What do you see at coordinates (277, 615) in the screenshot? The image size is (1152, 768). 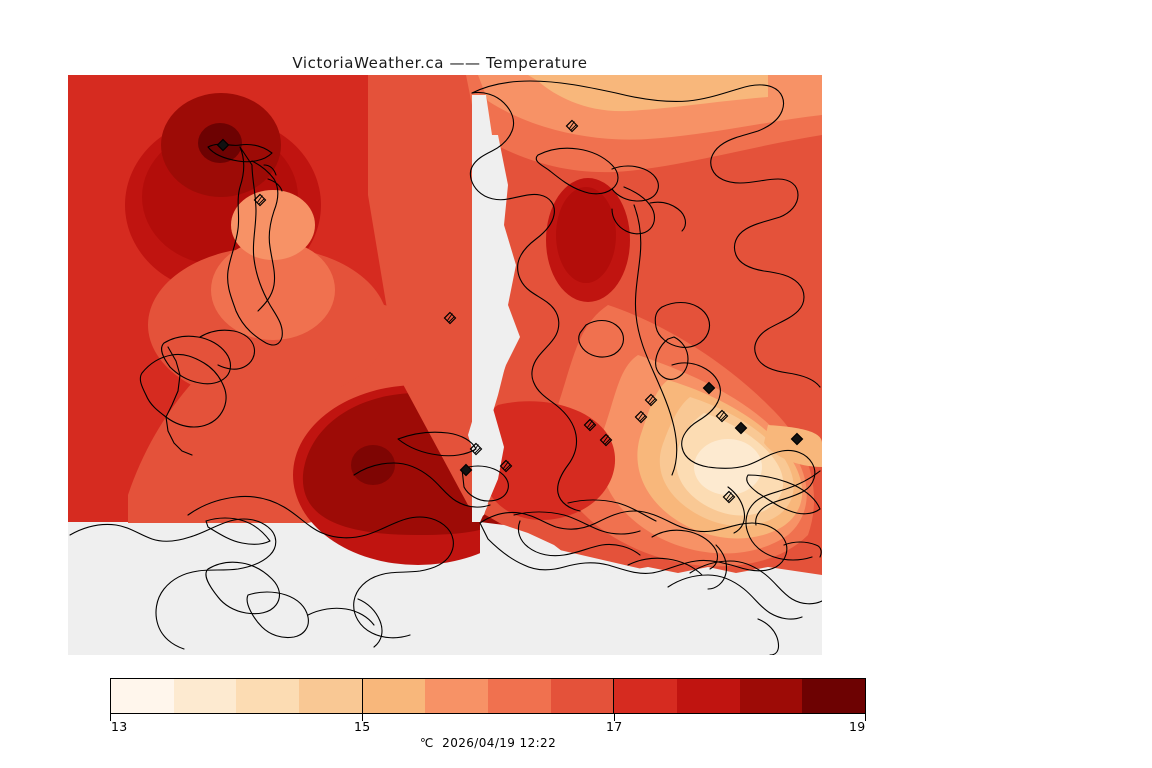 I see `coast-south-islet-c` at bounding box center [277, 615].